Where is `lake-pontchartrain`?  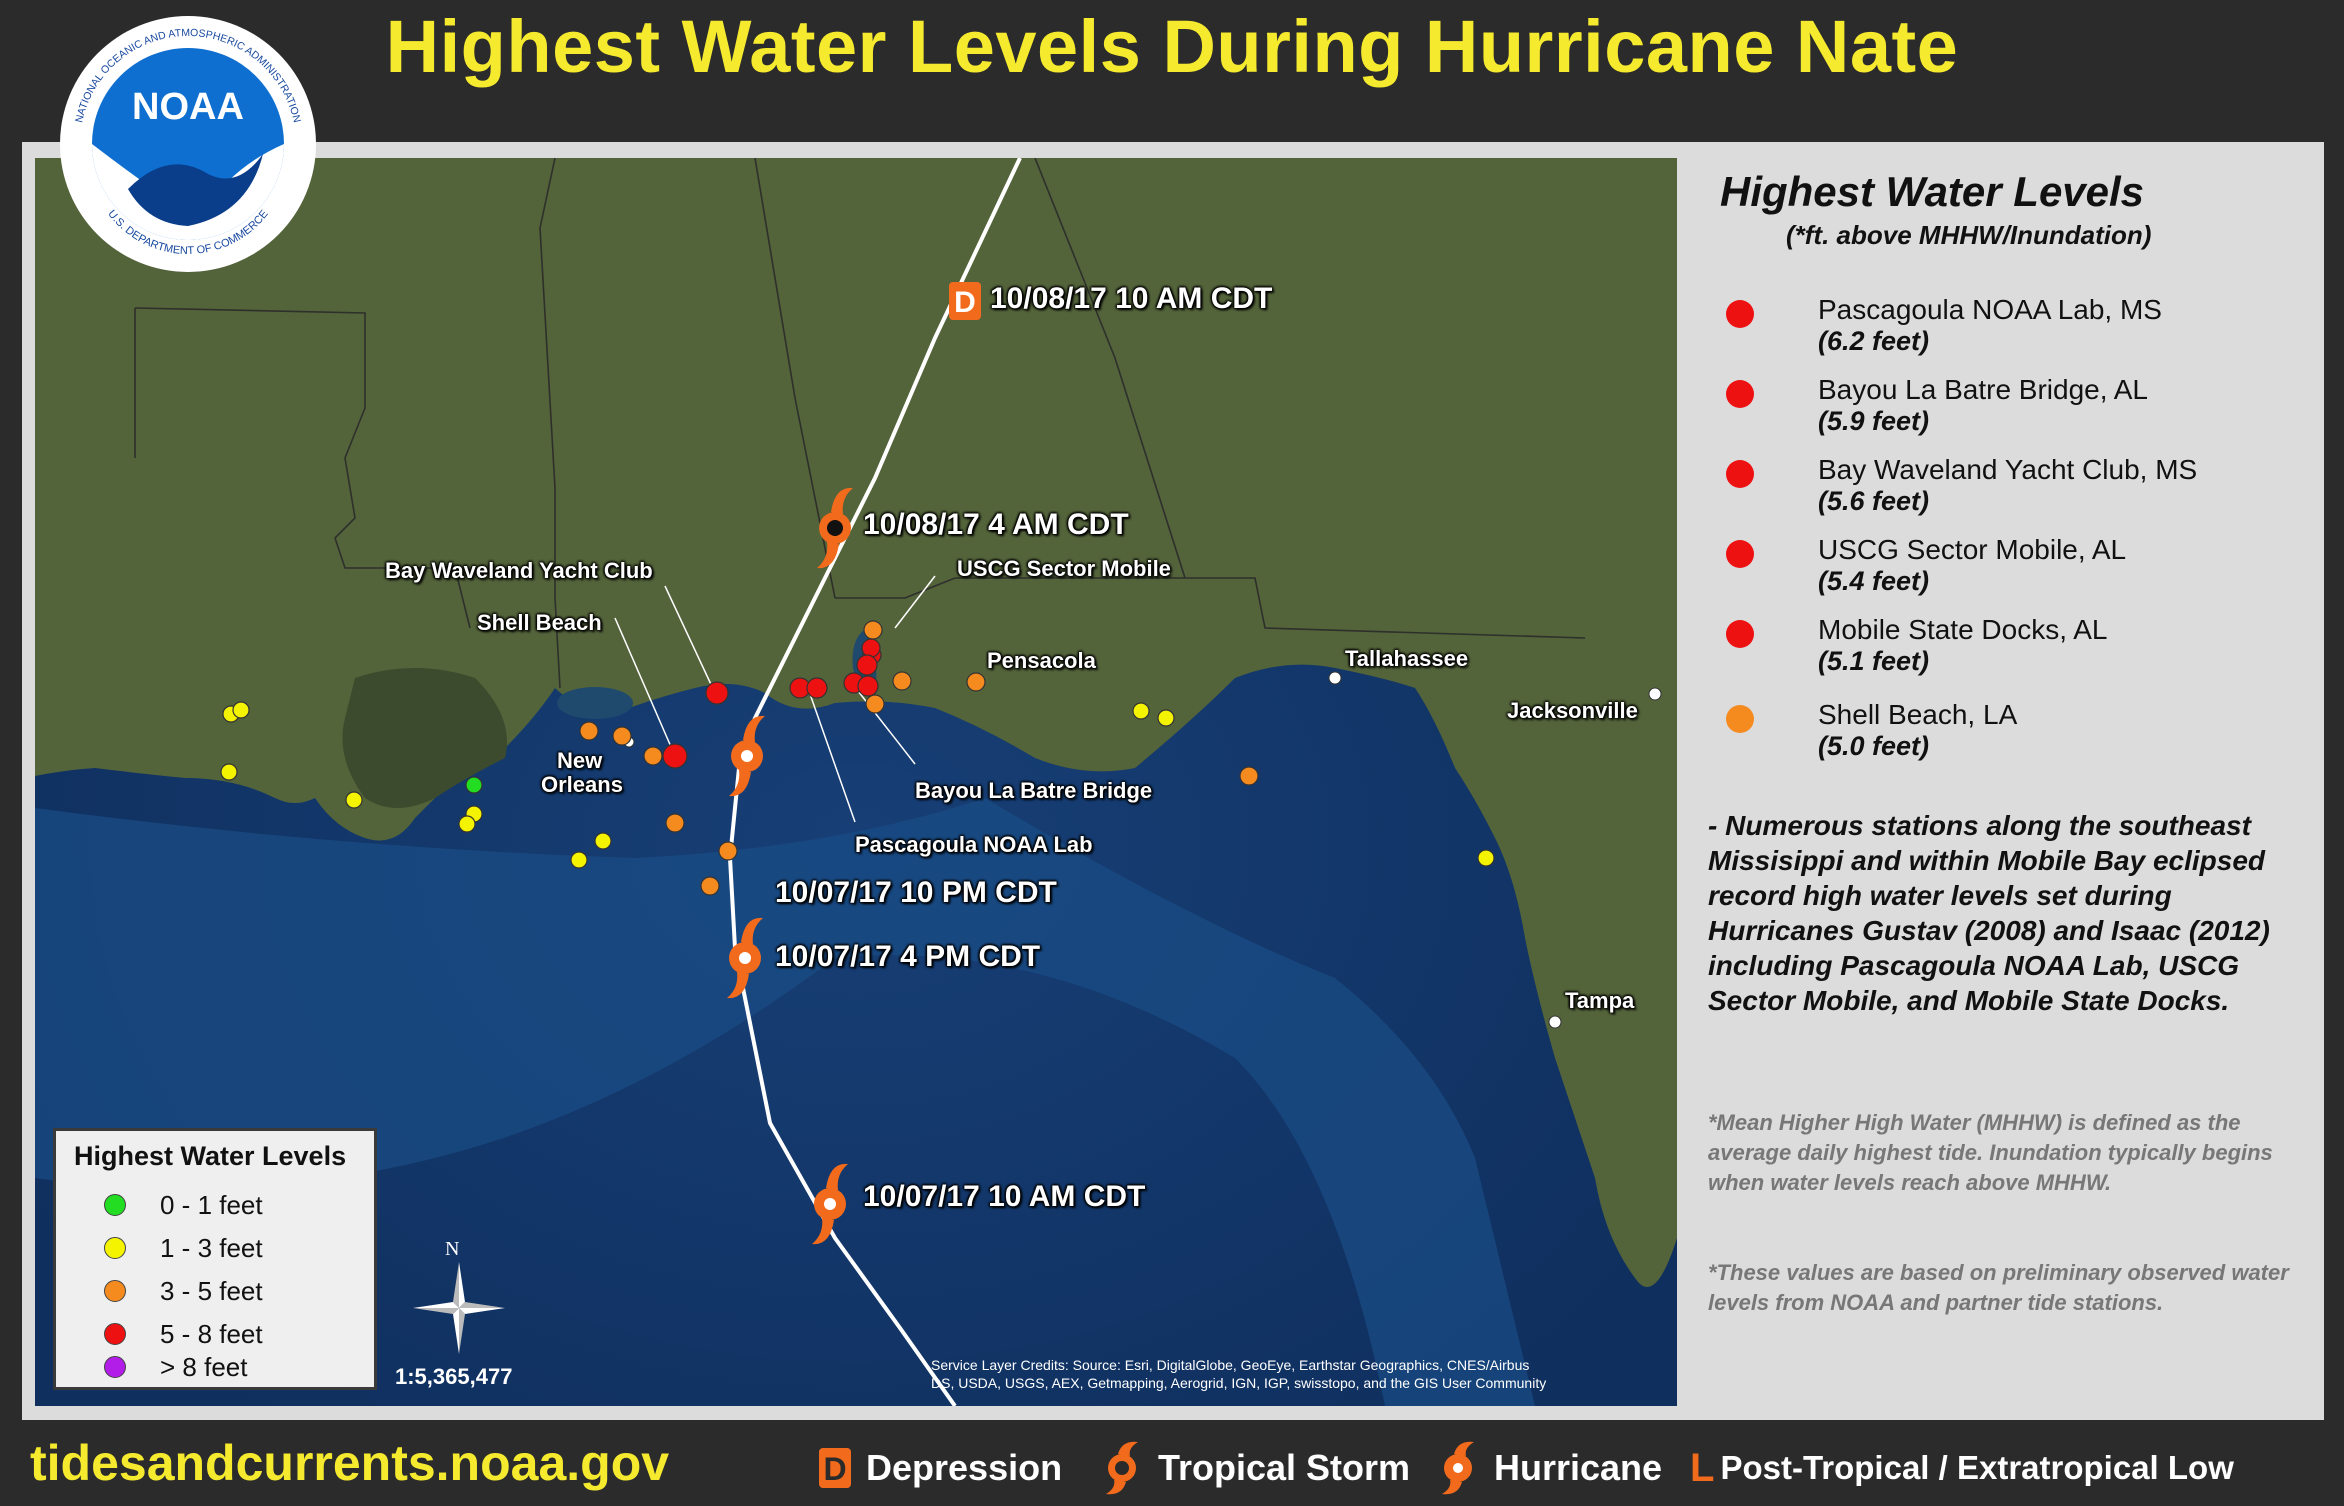
lake-pontchartrain is located at coordinates (595, 703).